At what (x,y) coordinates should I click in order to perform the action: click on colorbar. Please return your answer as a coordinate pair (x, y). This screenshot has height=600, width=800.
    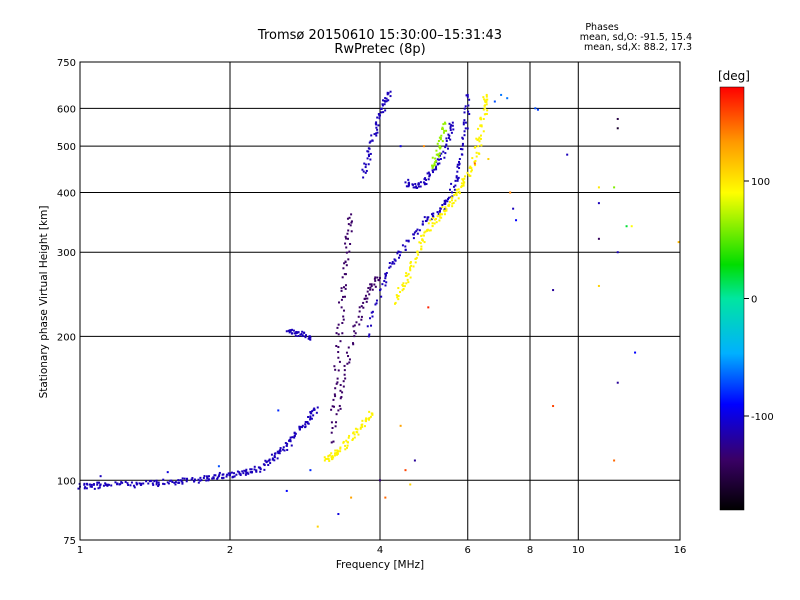
    Looking at the image, I should click on (732, 298).